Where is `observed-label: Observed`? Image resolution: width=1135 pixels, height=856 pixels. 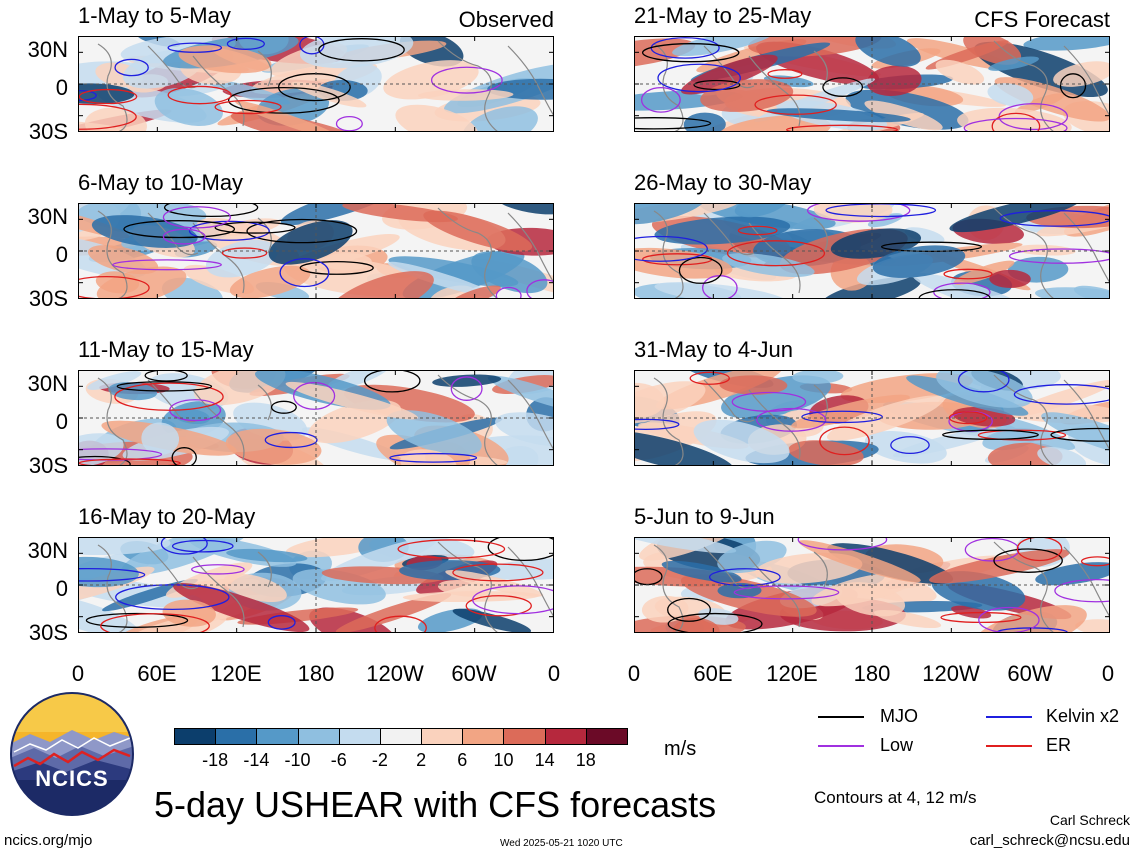
observed-label: Observed is located at coordinates (506, 19).